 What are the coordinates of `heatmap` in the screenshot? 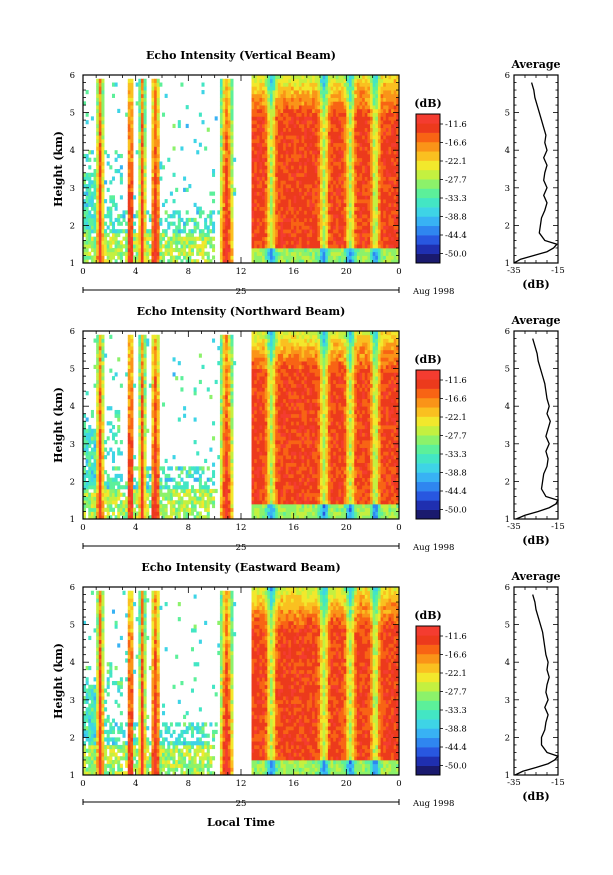 It's located at (241, 169).